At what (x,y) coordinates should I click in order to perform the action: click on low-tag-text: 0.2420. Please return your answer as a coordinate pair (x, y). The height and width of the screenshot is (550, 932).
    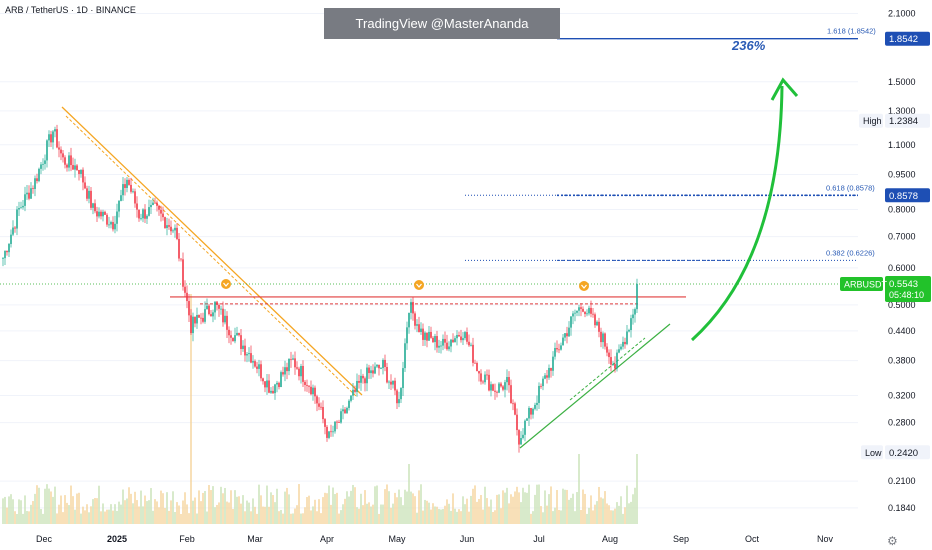
    Looking at the image, I should click on (903, 453).